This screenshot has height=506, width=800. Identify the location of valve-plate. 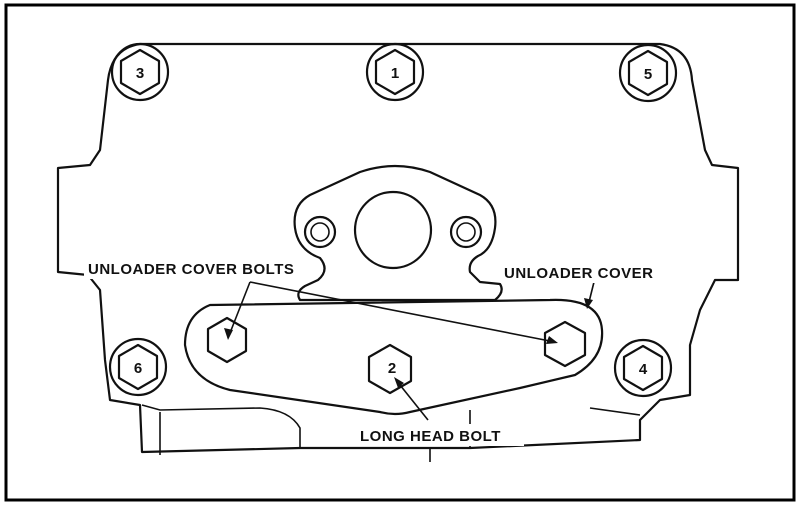
(398, 233).